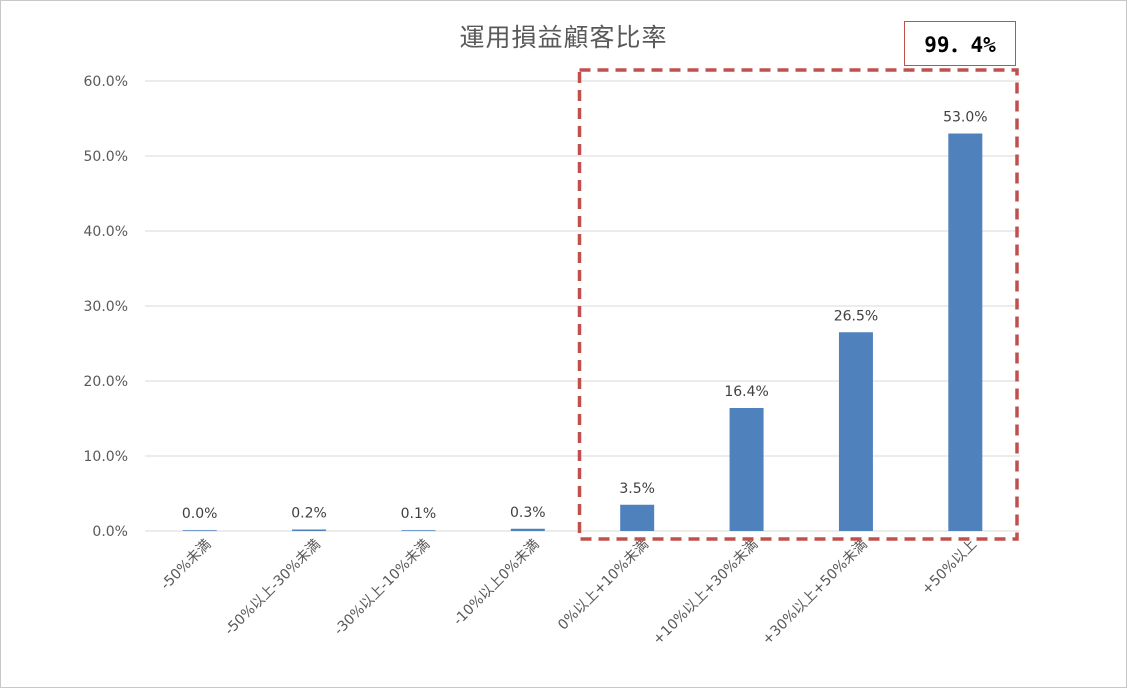 This screenshot has height=688, width=1127. What do you see at coordinates (603, 585) in the screenshot?
I see `x-tick-label: 0%以上+10%未満` at bounding box center [603, 585].